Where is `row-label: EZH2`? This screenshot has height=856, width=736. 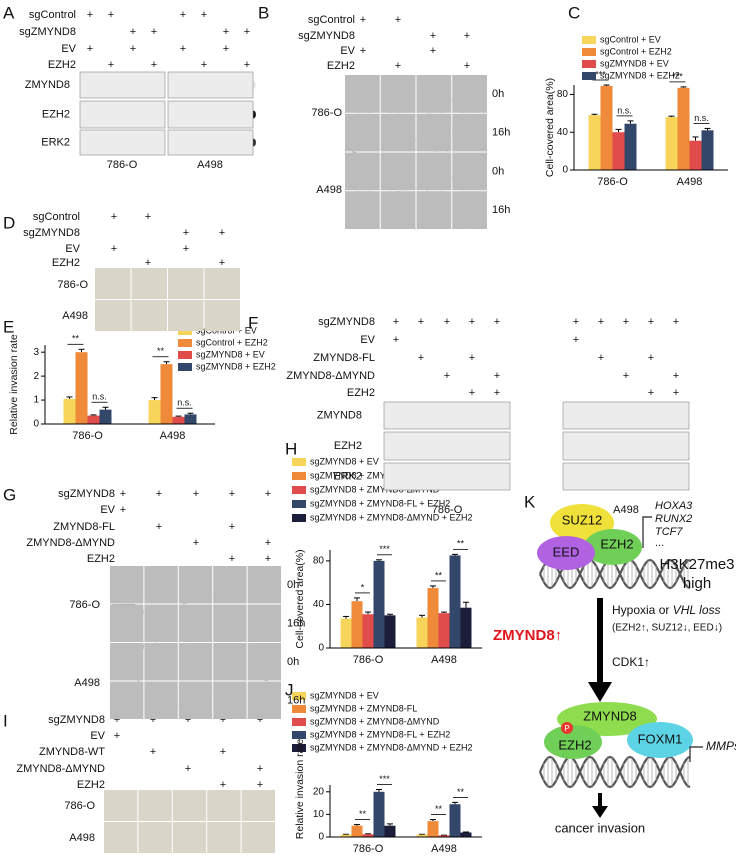
row-label: EZH2 is located at coordinates (56, 114).